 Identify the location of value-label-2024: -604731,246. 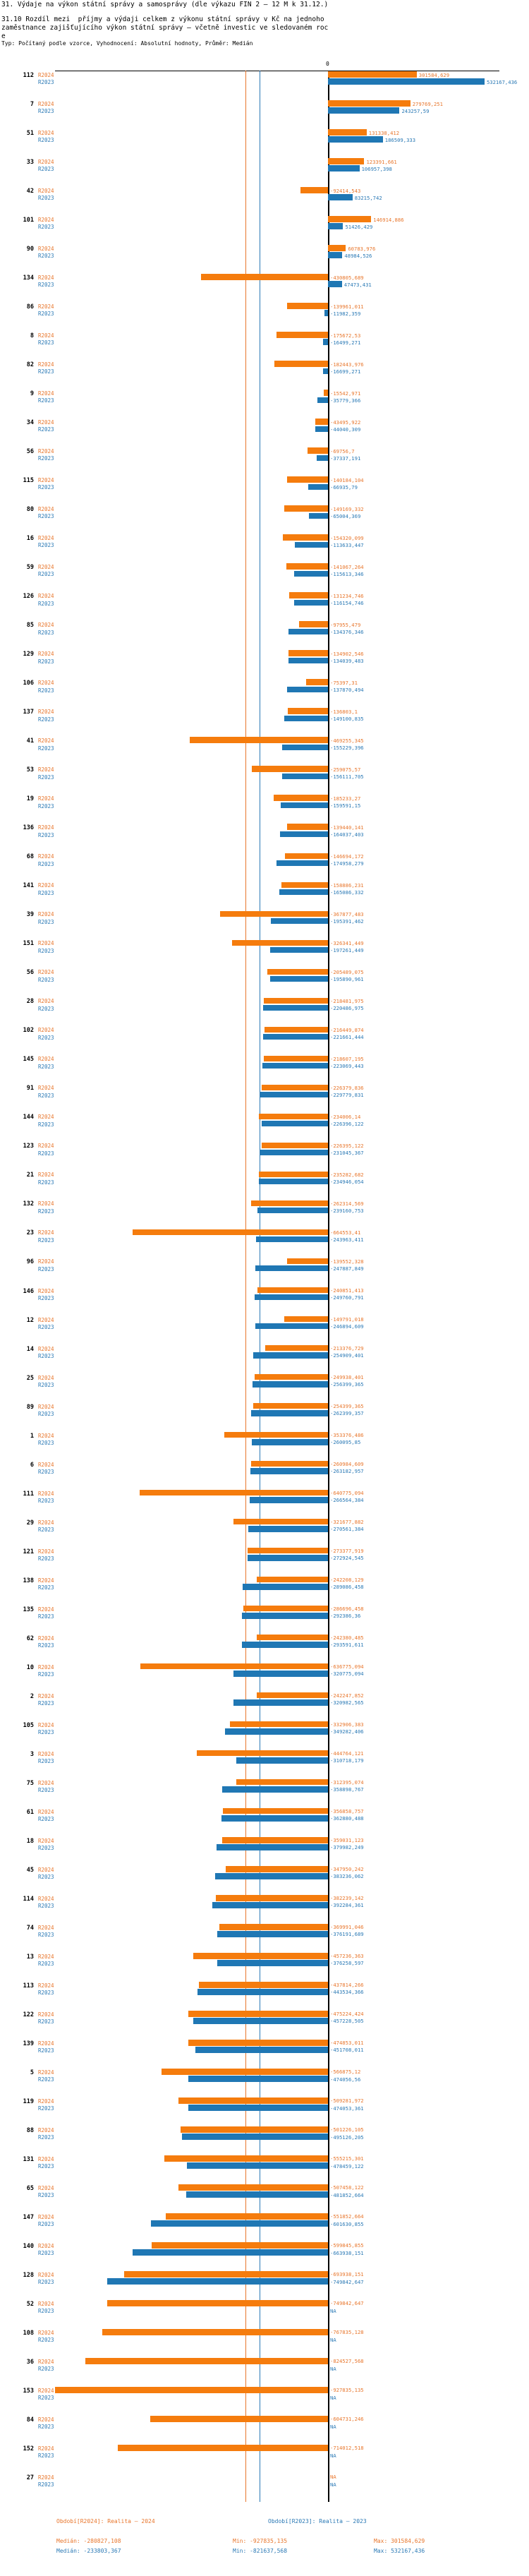
(347, 2419).